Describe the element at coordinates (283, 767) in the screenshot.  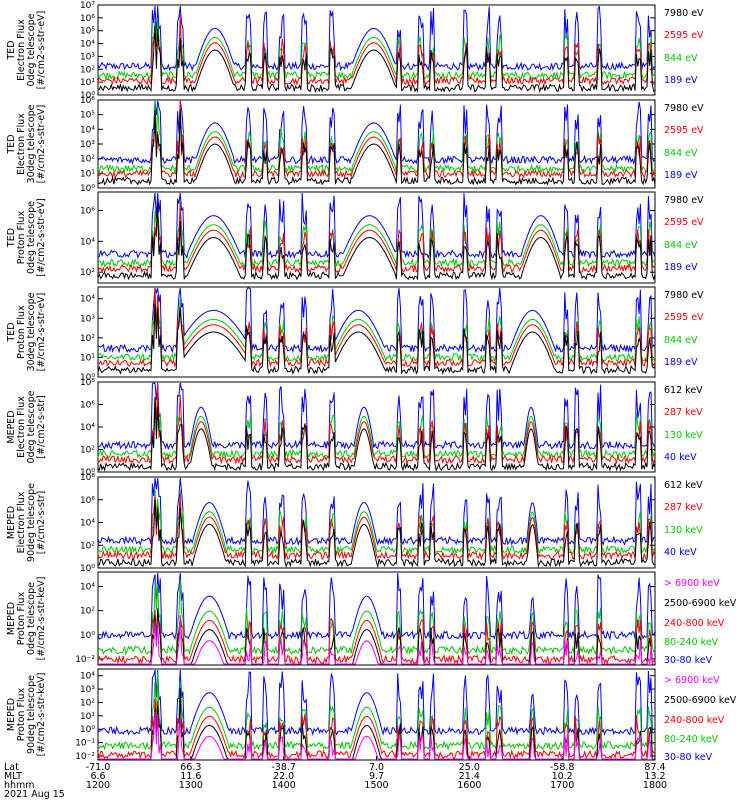
I see `x-tick-lat: -38.7` at that location.